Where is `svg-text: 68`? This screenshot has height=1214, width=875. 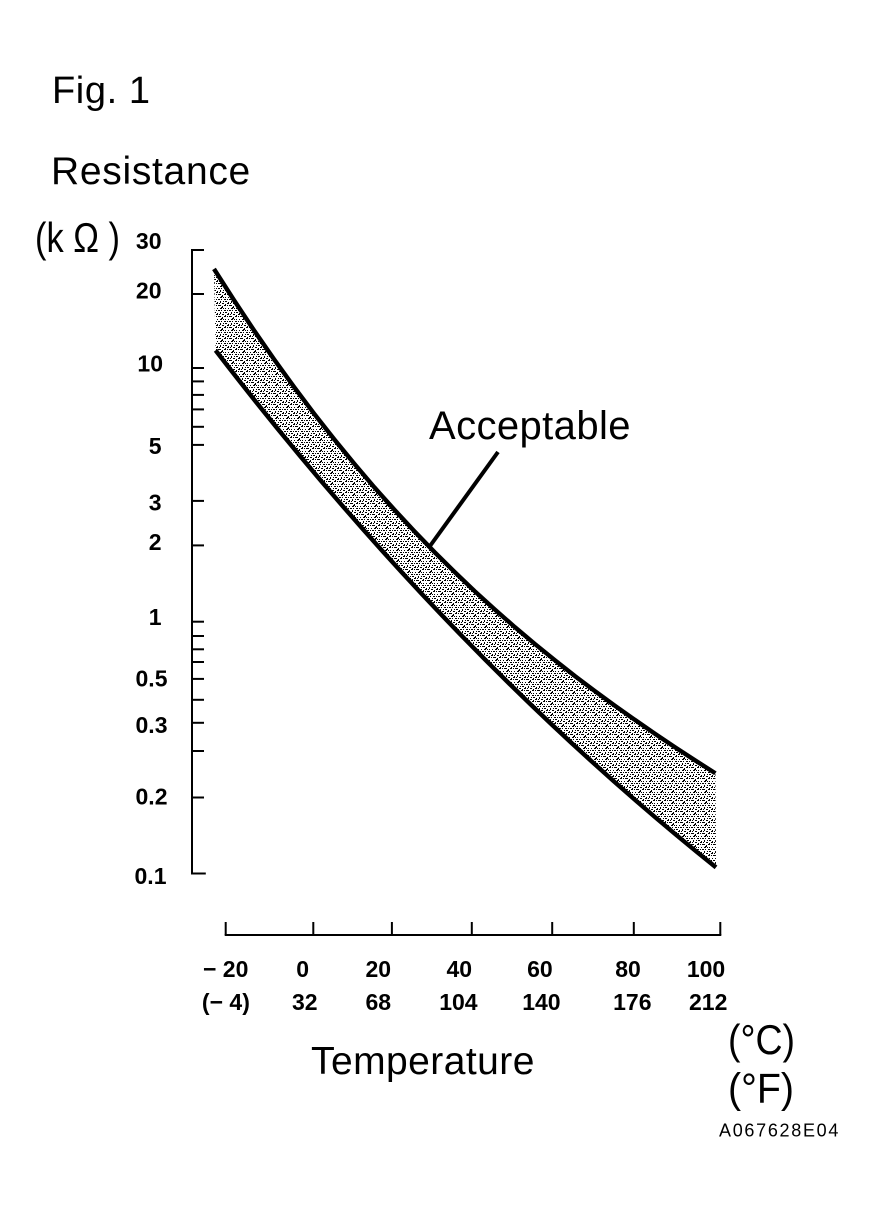 svg-text: 68 is located at coordinates (379, 1002).